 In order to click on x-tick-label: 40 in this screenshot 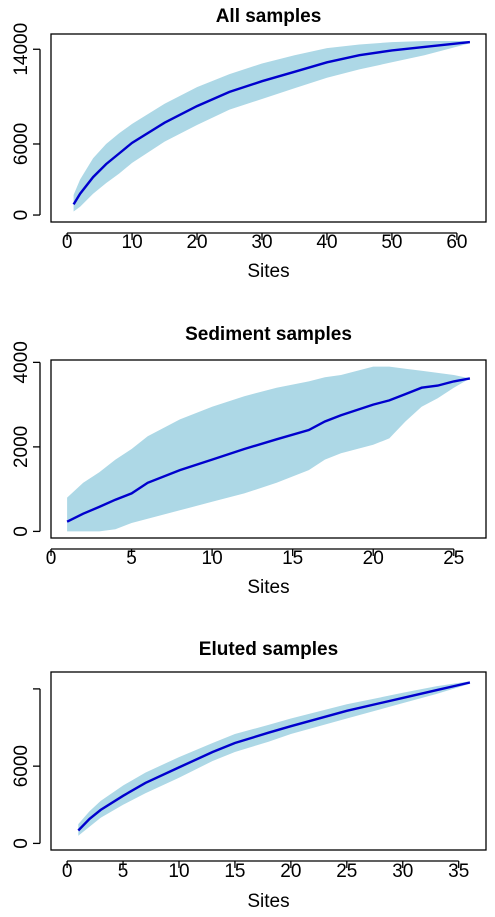, I will do `click(326, 242)`.